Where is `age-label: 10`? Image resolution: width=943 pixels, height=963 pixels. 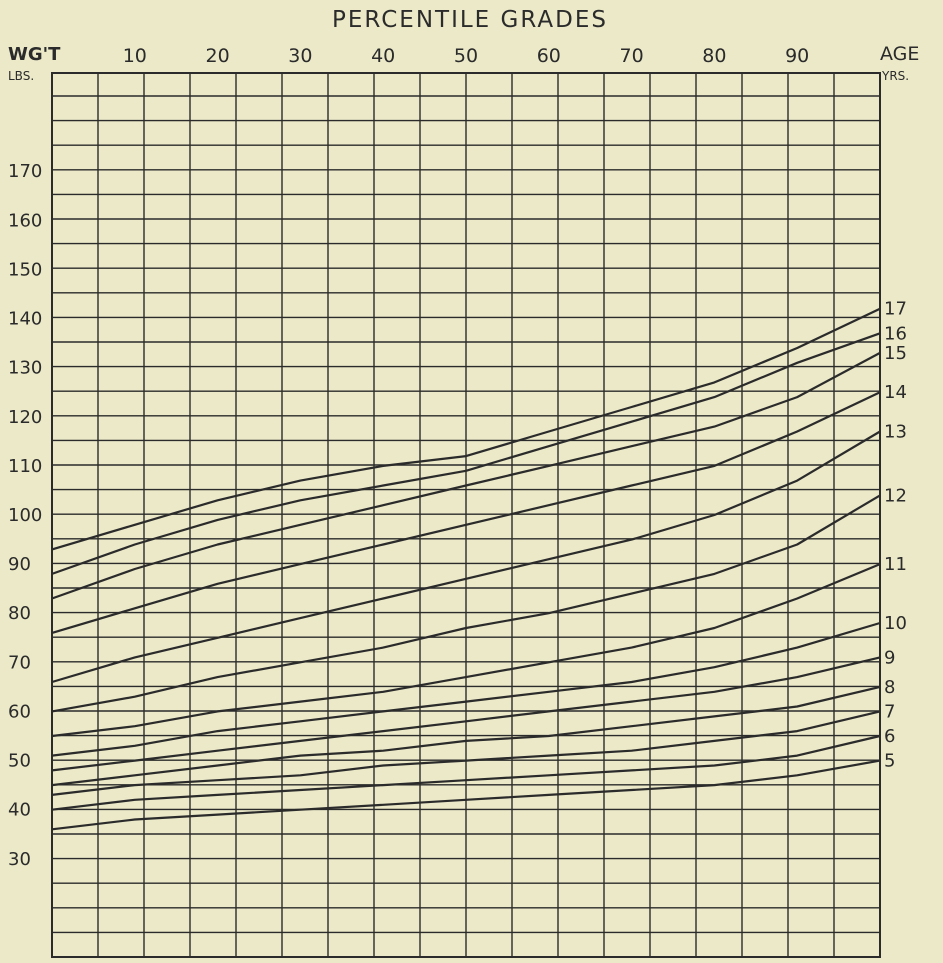
age-label: 10 is located at coordinates (895, 623).